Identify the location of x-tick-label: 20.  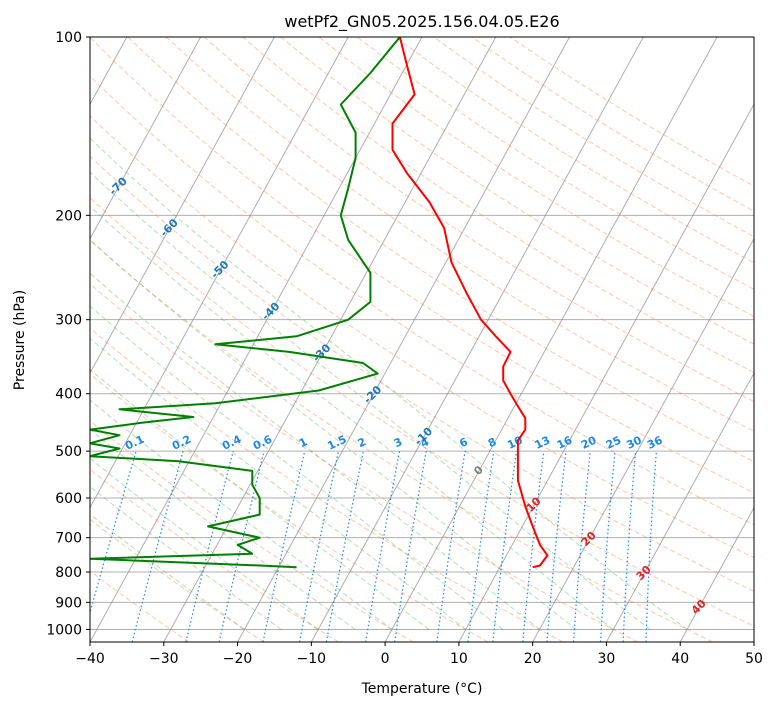
(533, 659).